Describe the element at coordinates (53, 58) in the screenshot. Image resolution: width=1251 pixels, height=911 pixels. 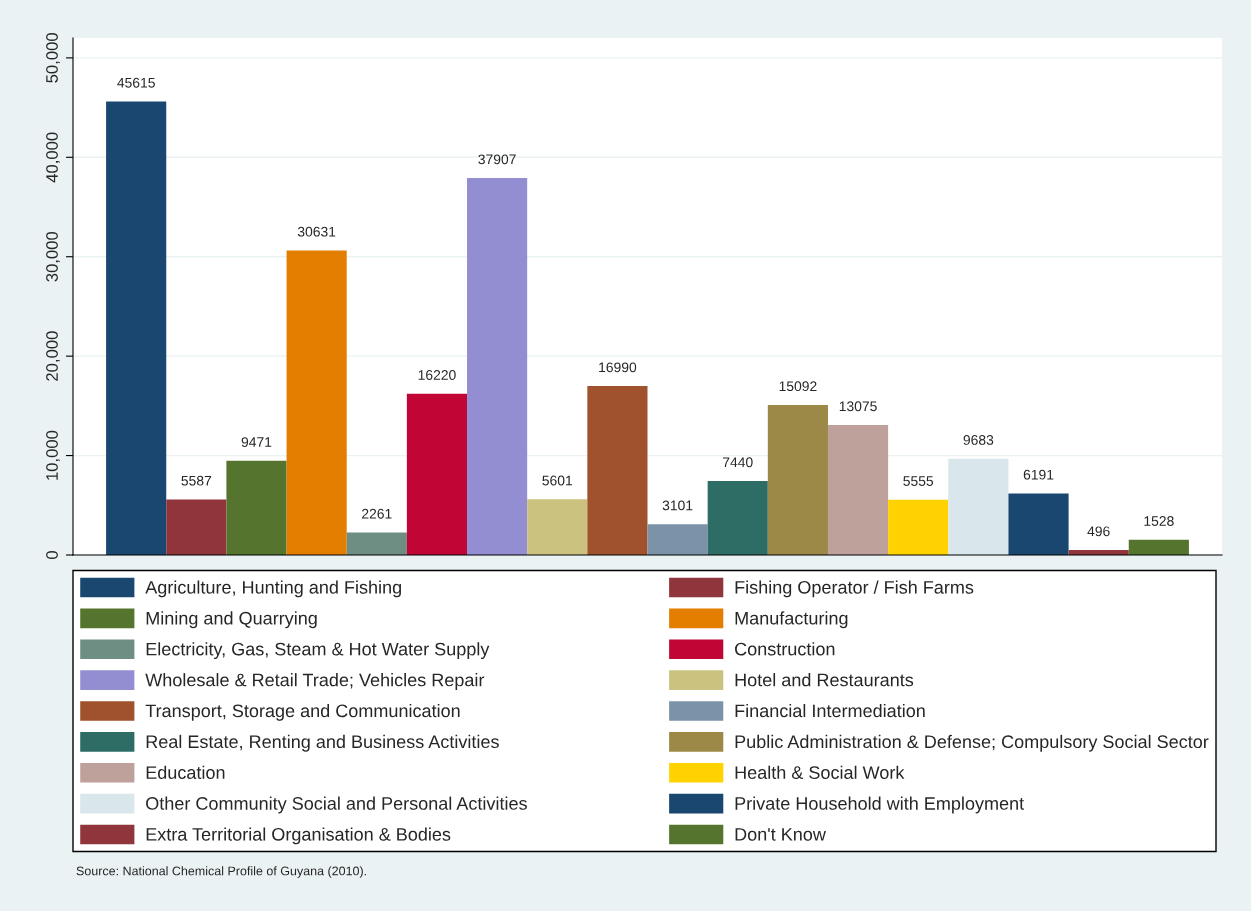
I see `y-tick-label: 50,000` at that location.